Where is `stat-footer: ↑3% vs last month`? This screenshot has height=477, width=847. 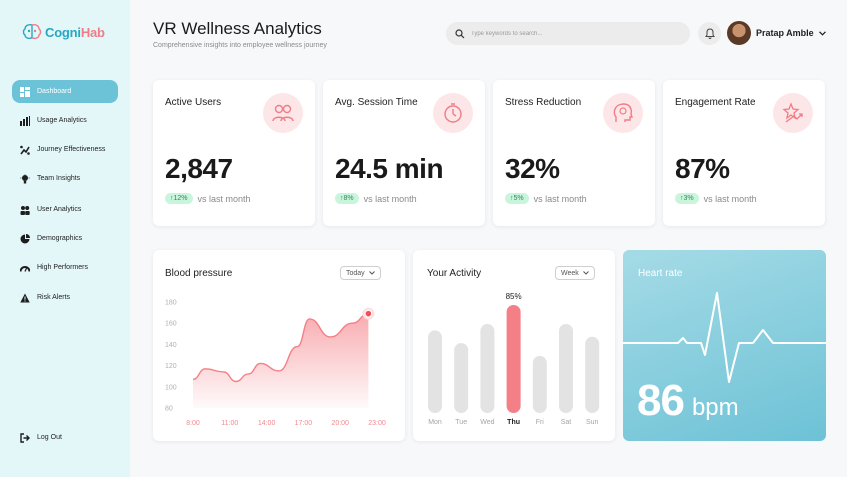 stat-footer: ↑3% vs last month is located at coordinates (716, 198).